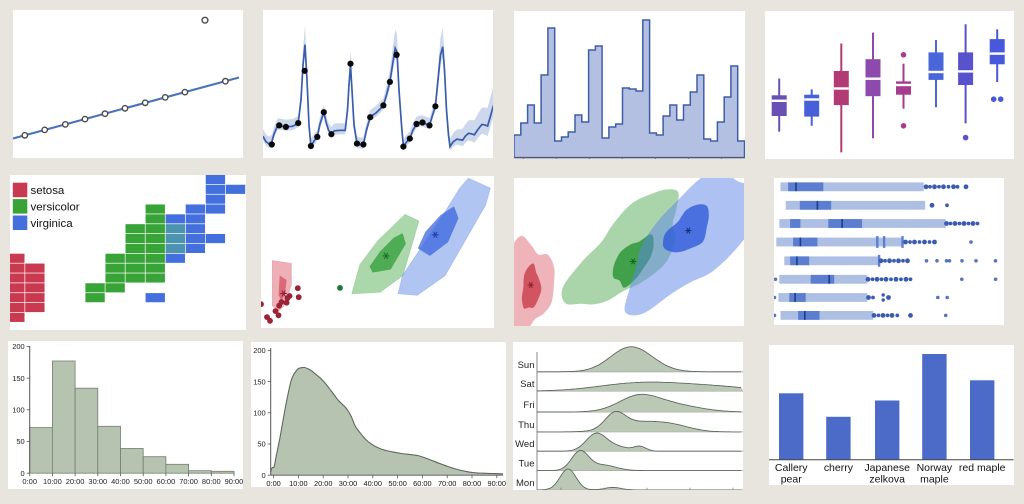 The image size is (1024, 504). I want to click on svg-text: Wed, so click(524, 444).